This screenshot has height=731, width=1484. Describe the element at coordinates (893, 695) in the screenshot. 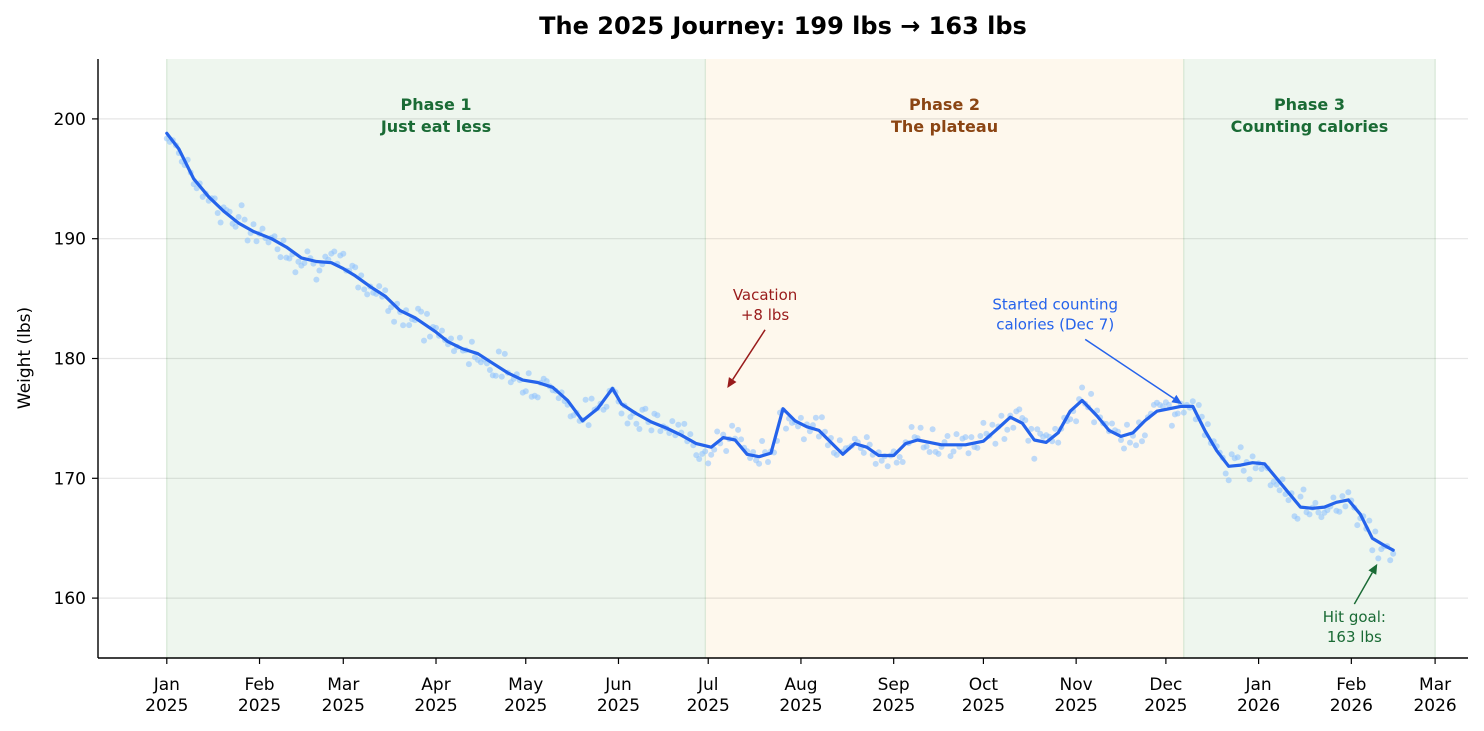

I see `x-tick-label-8: Sep 2025` at that location.